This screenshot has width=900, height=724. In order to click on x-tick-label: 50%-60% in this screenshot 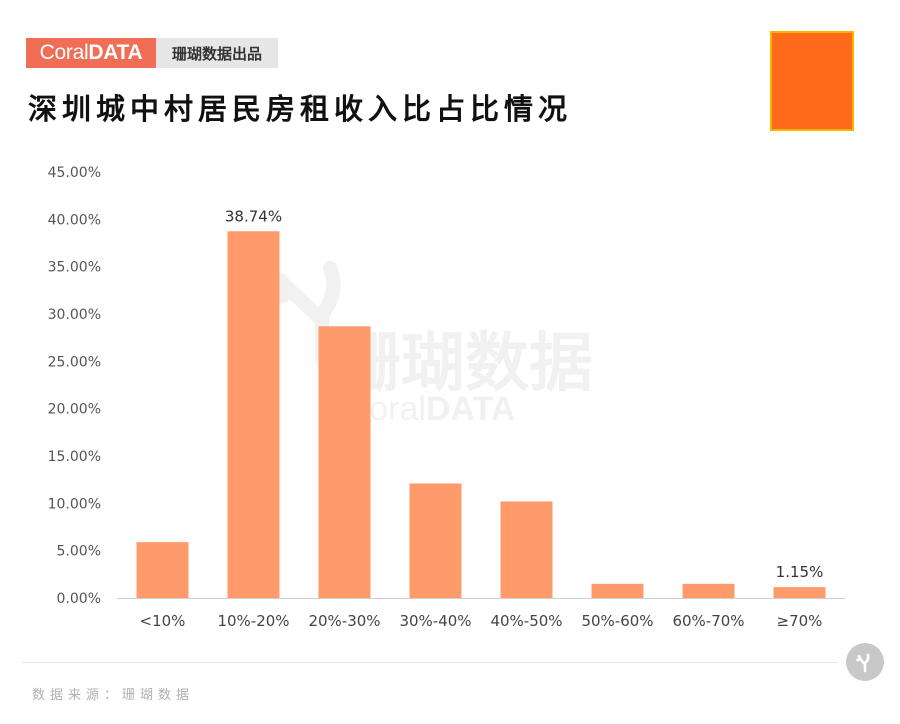, I will do `click(617, 621)`.